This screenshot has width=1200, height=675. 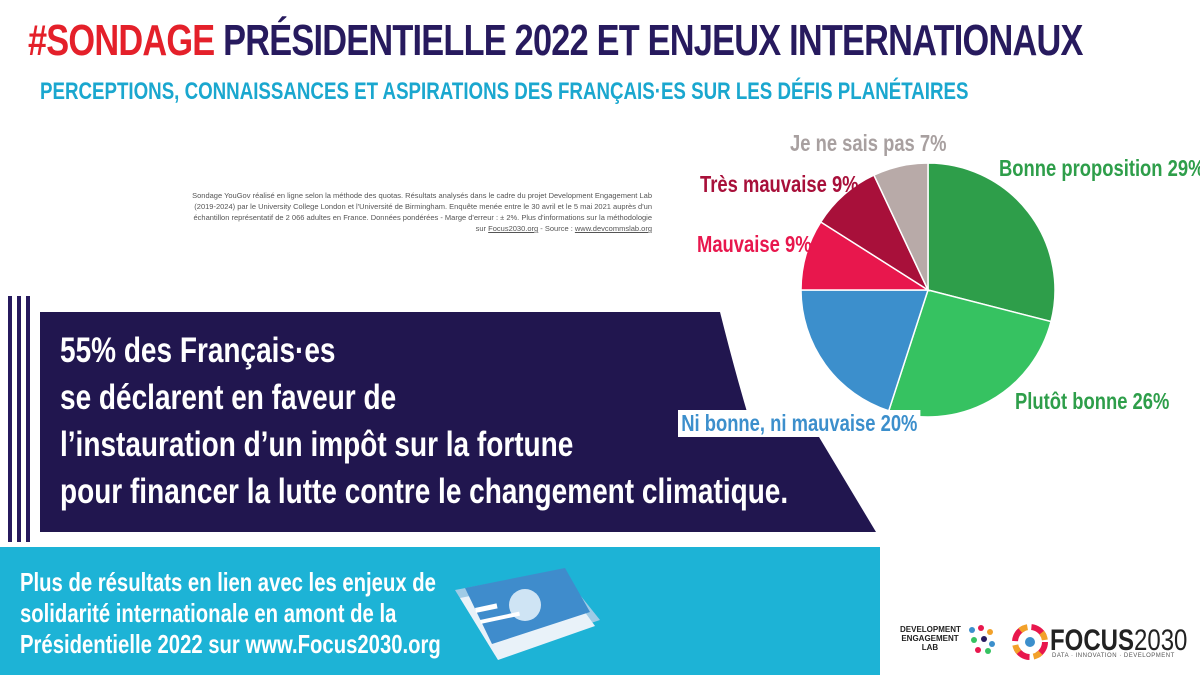 What do you see at coordinates (1092, 640) in the screenshot?
I see `focus-word: FOCUS` at bounding box center [1092, 640].